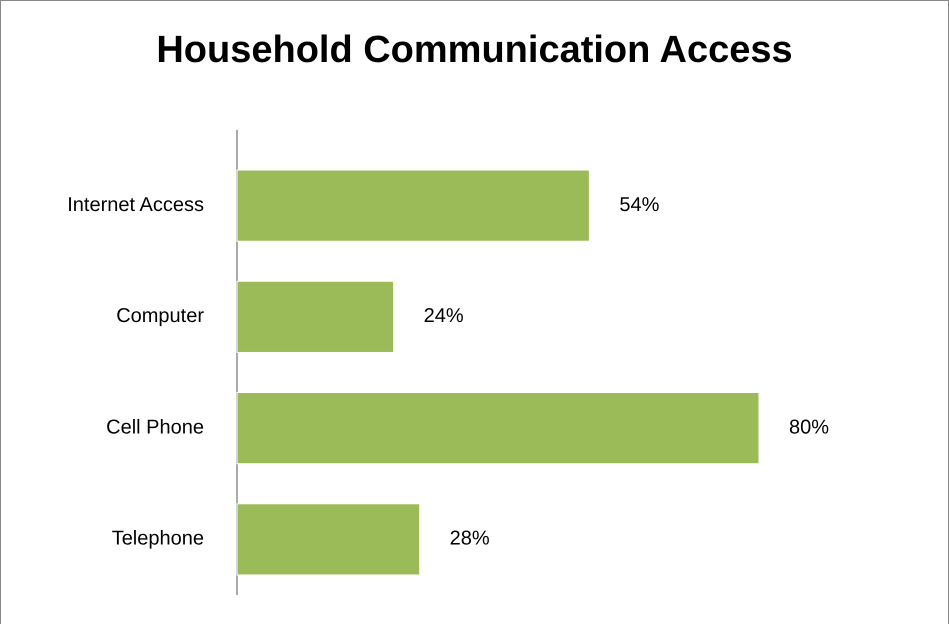 The height and width of the screenshot is (624, 949). What do you see at coordinates (639, 205) in the screenshot?
I see `data-label: 54%` at bounding box center [639, 205].